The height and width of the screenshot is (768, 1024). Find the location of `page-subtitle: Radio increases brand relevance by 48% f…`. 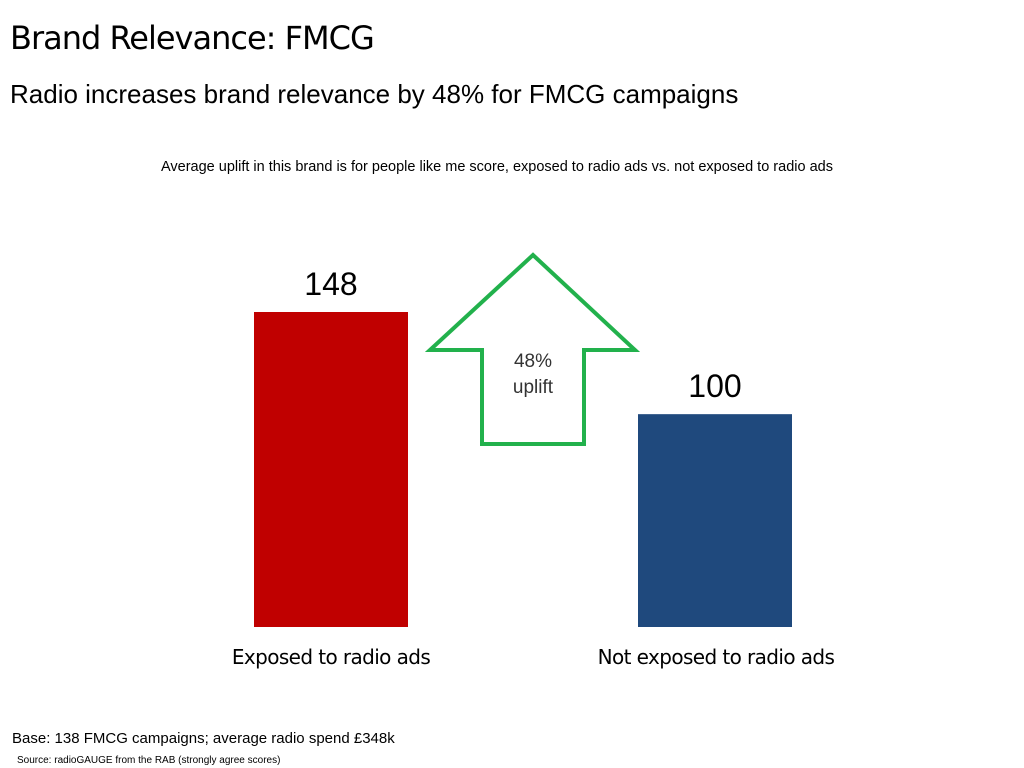

page-subtitle: Radio increases brand relevance by 48% f… is located at coordinates (374, 94).